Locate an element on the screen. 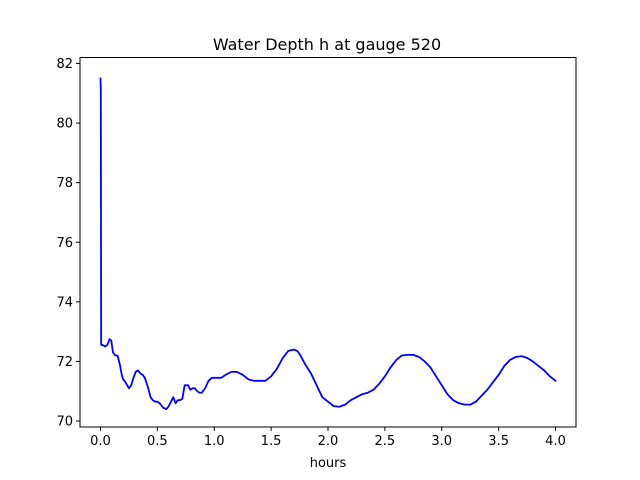 Image resolution: width=640 pixels, height=480 pixels. y-tick-label: 70 is located at coordinates (64, 422).